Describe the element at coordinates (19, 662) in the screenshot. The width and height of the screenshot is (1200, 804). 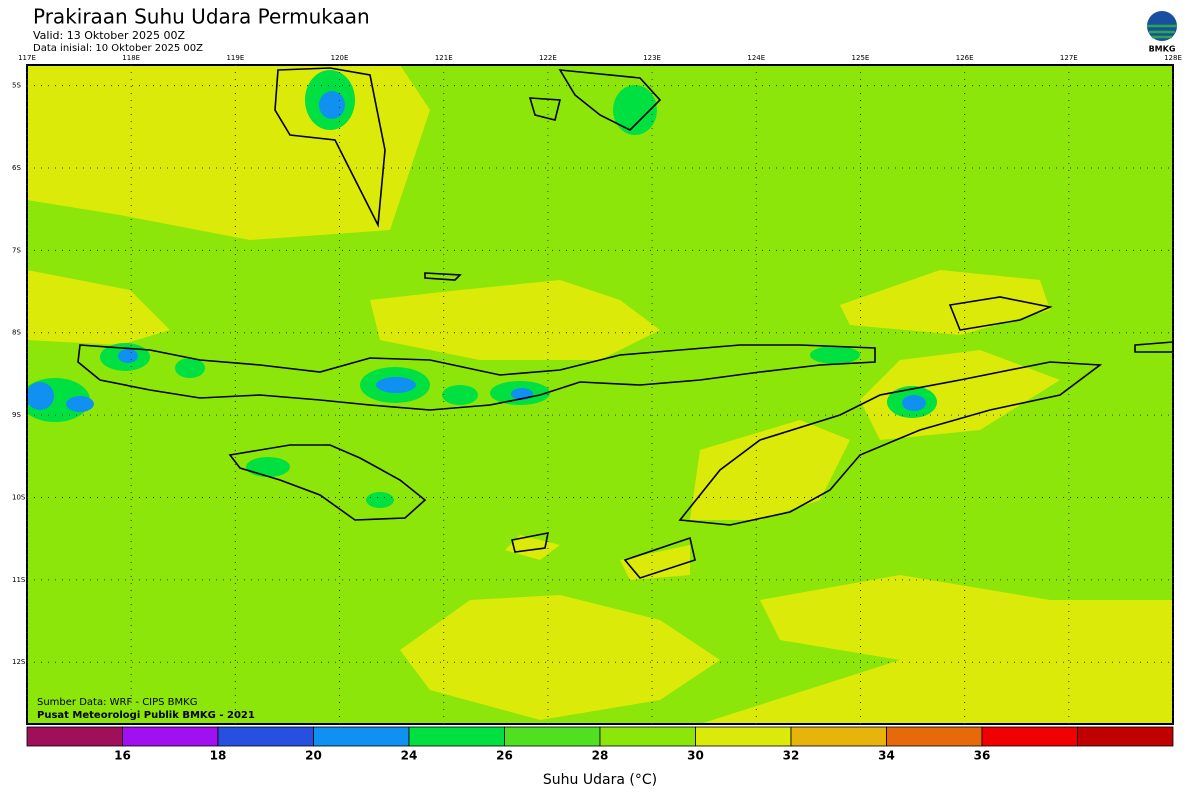
I see `lat-label: 12S` at that location.